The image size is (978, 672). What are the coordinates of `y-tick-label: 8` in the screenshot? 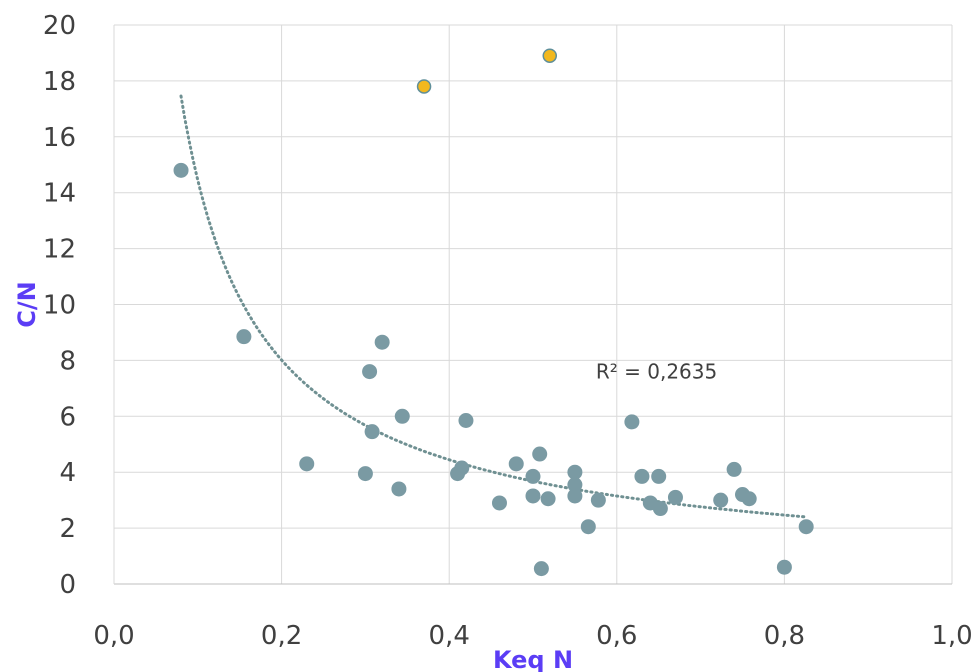 It's located at (67, 361).